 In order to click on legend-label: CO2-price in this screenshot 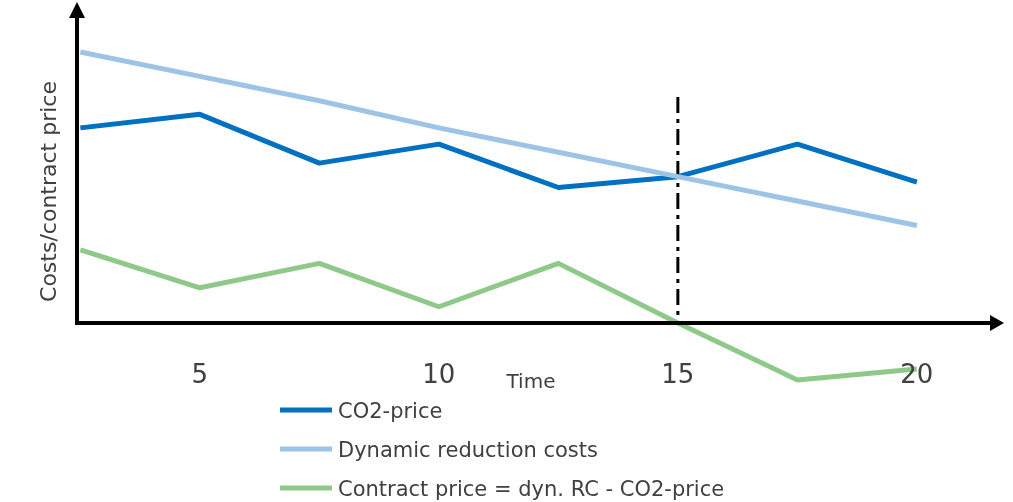, I will do `click(390, 411)`.